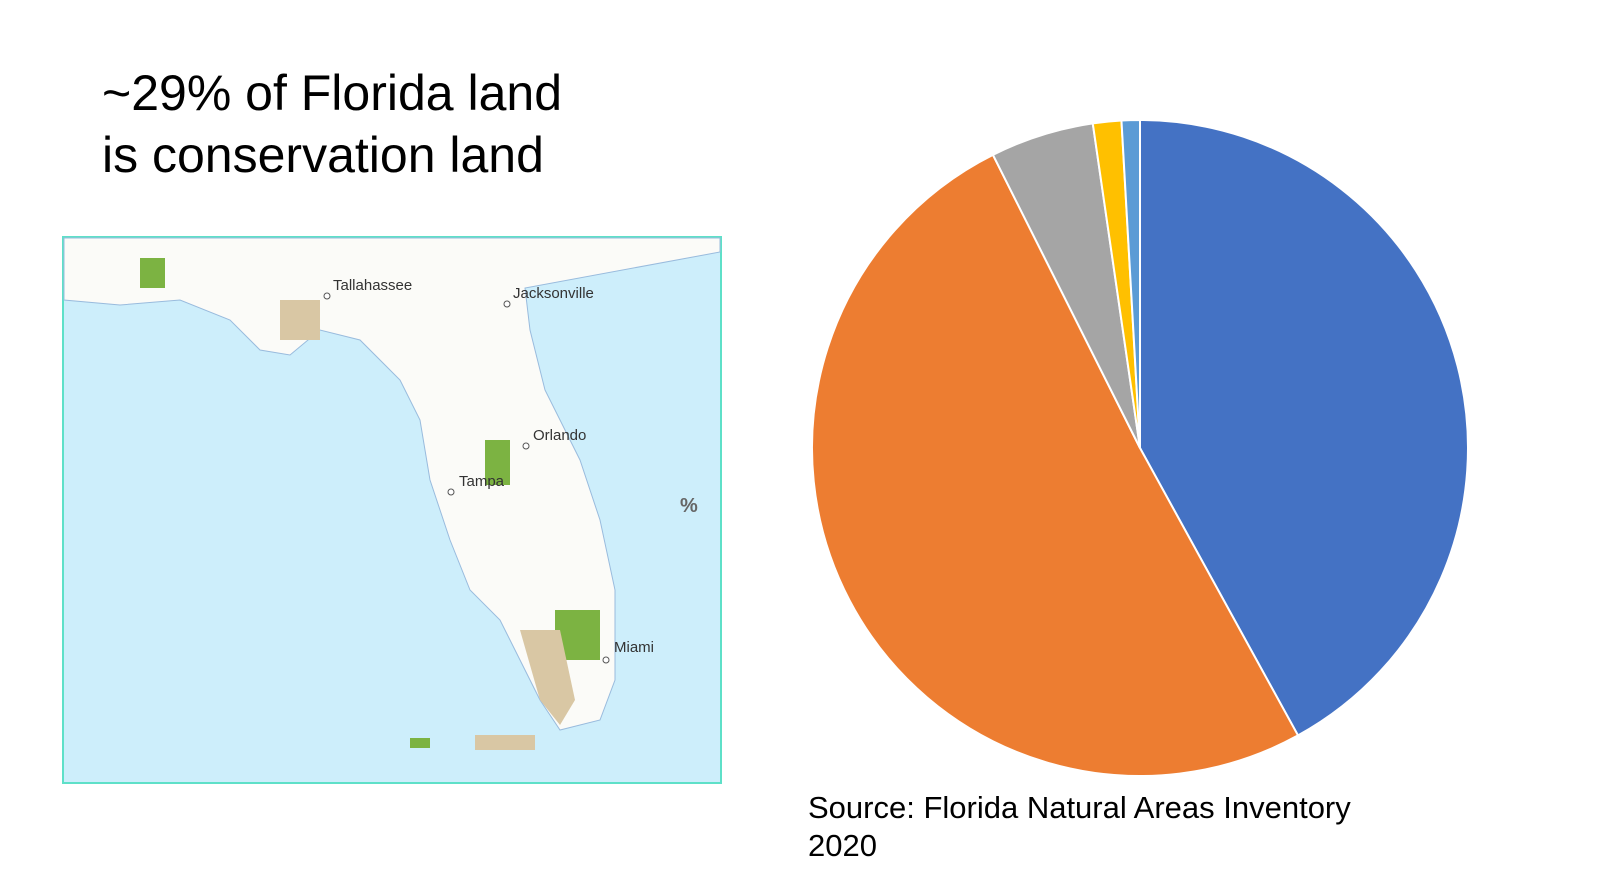  What do you see at coordinates (323, 155) in the screenshot?
I see `title-line: is conservation land` at bounding box center [323, 155].